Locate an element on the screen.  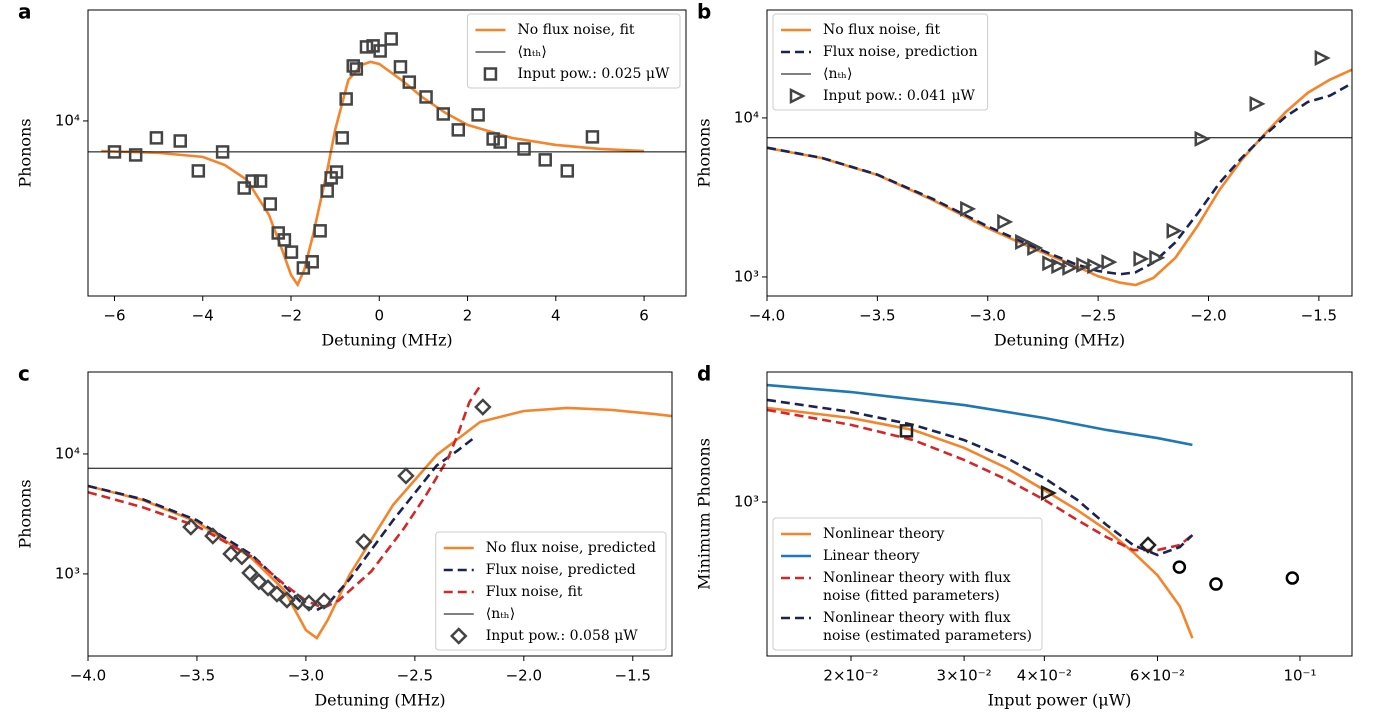
legend-label: Input pow.: 0.041 μW is located at coordinates (899, 96).